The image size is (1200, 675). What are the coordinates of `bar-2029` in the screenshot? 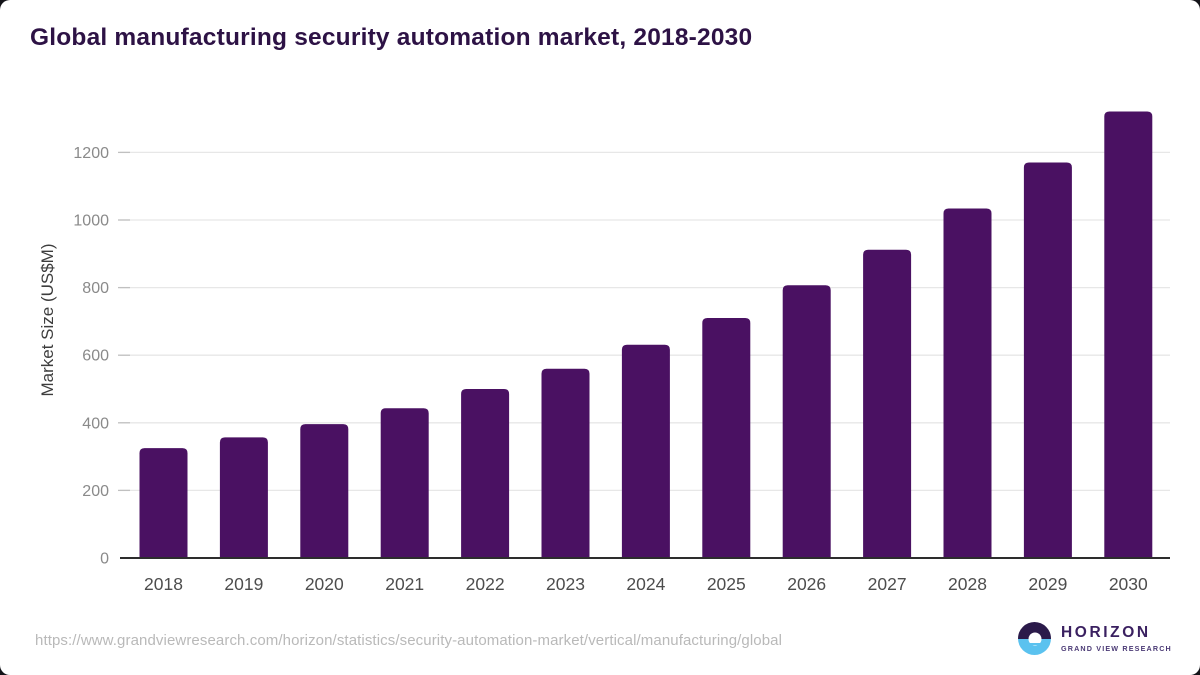 It's located at (1047, 360).